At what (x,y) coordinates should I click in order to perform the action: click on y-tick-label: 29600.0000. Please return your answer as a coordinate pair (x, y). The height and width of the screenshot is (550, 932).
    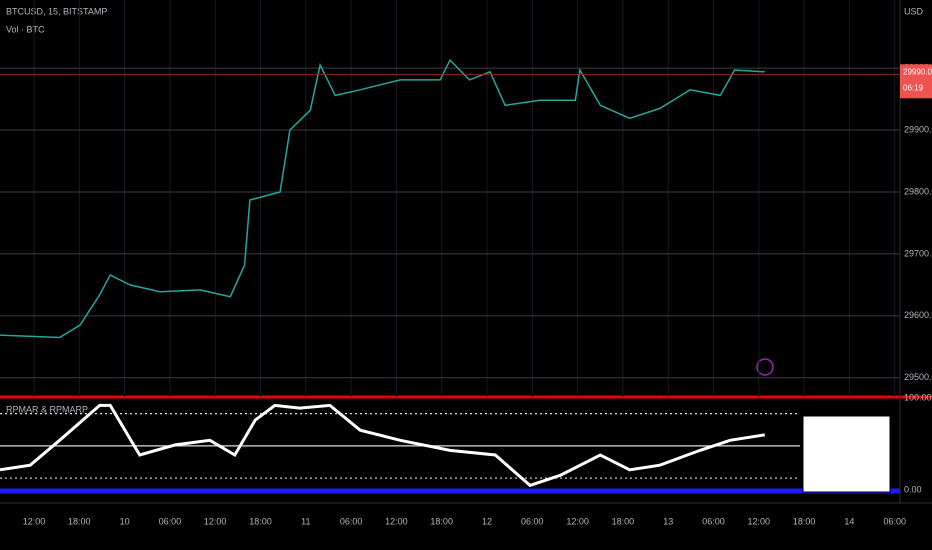
    Looking at the image, I should click on (918, 315).